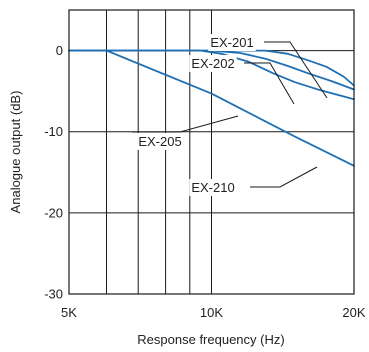 Image resolution: width=369 pixels, height=352 pixels. I want to click on series-label-ex-201: EX-201, so click(231, 42).